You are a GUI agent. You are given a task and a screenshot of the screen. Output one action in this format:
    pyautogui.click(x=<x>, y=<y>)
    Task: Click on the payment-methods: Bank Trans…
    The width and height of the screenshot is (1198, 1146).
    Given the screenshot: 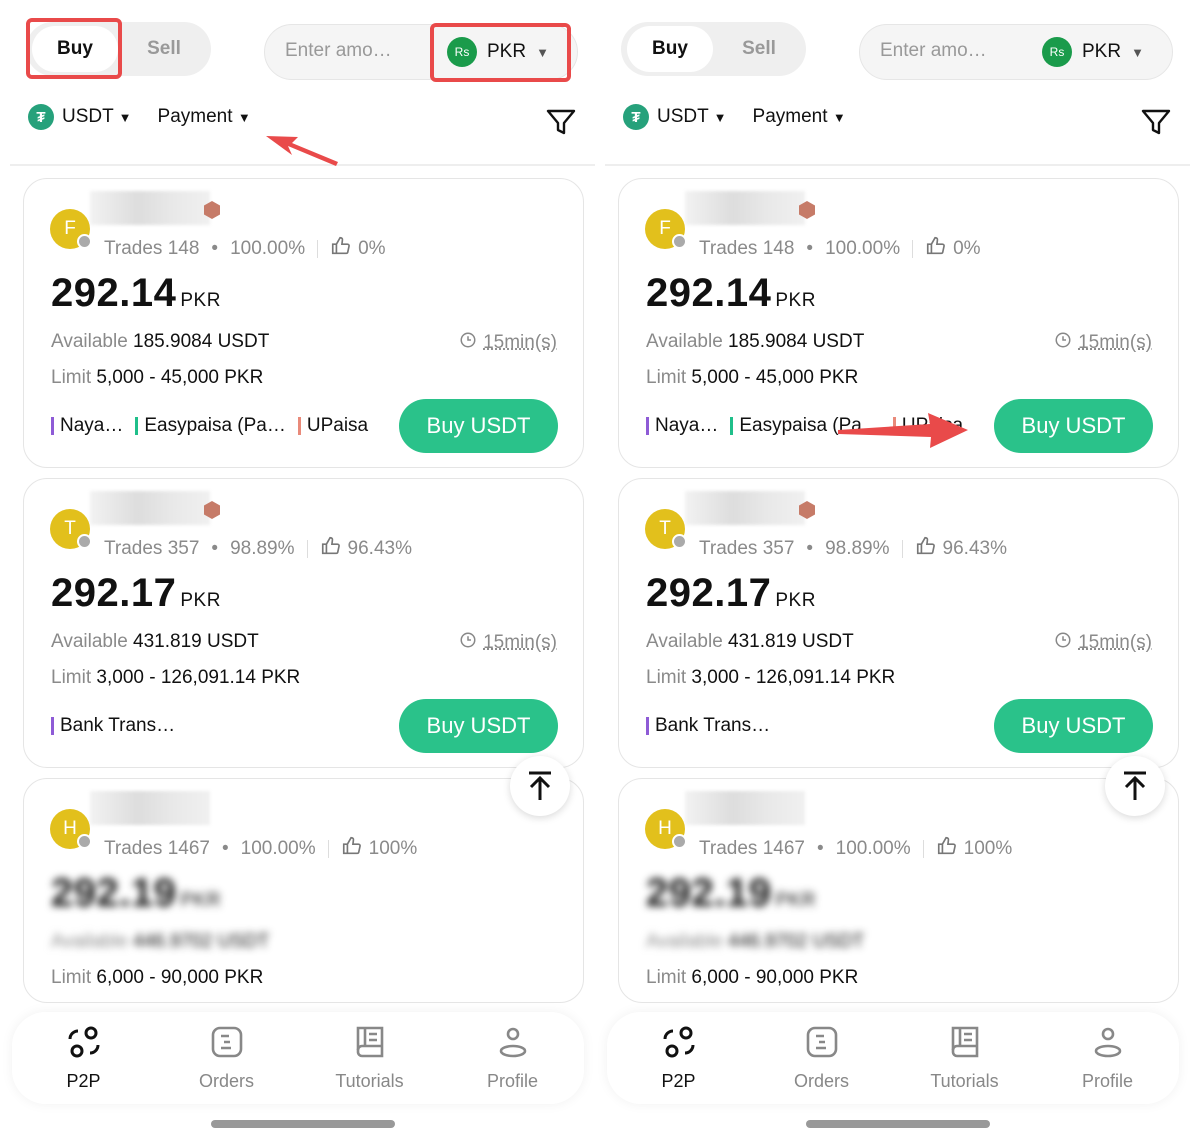 What is the action you would take?
    pyautogui.click(x=213, y=726)
    